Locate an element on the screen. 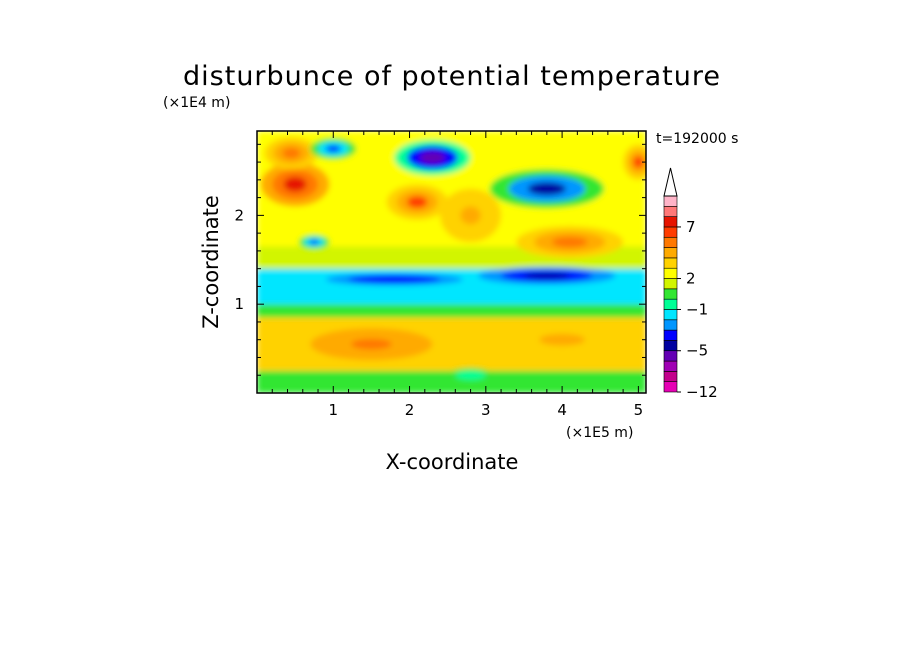 This screenshot has width=904, height=654. x-unit-label: (×1E5 m) is located at coordinates (599, 433).